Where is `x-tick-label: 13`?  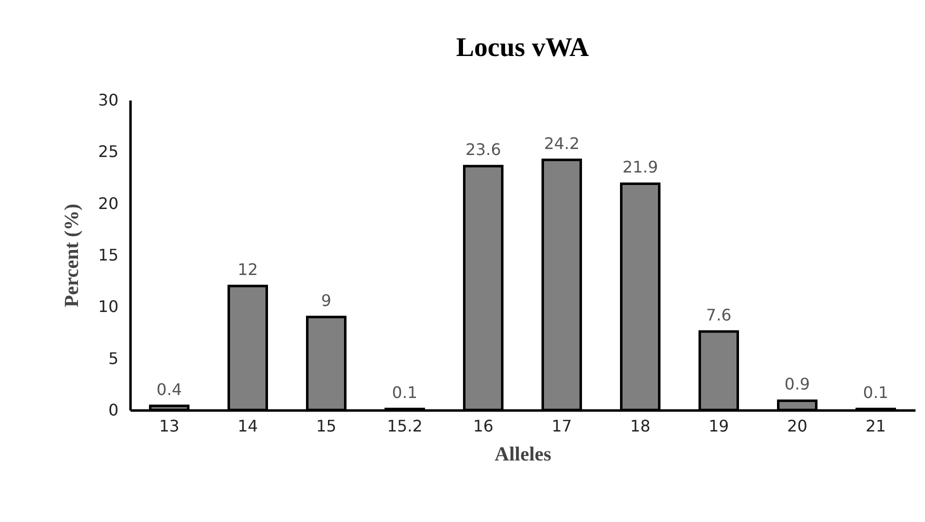
x-tick-label: 13 is located at coordinates (169, 426).